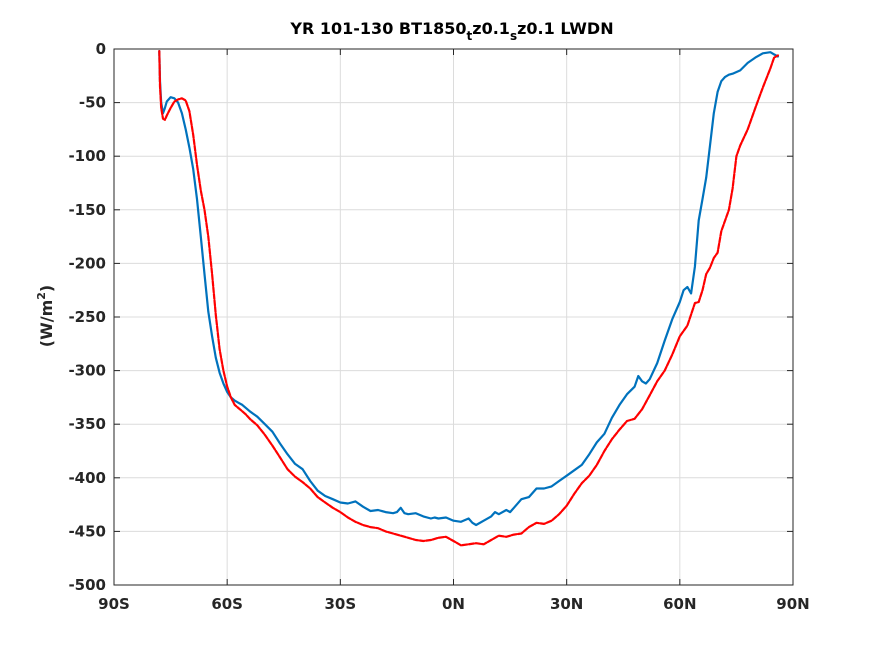 The width and height of the screenshot is (875, 656). Describe the element at coordinates (87, 156) in the screenshot. I see `y-tick-label: -100` at that location.